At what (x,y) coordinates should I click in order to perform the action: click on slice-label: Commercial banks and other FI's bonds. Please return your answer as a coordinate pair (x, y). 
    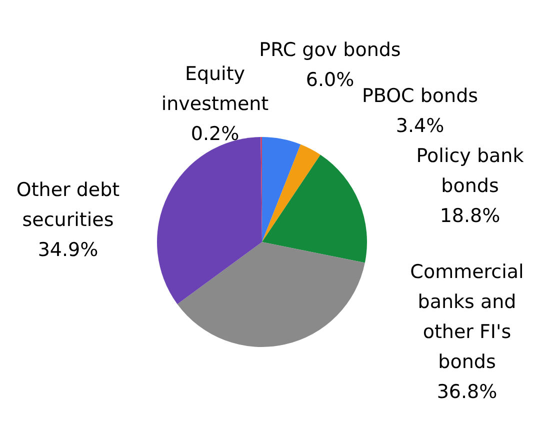
    Looking at the image, I should click on (467, 317).